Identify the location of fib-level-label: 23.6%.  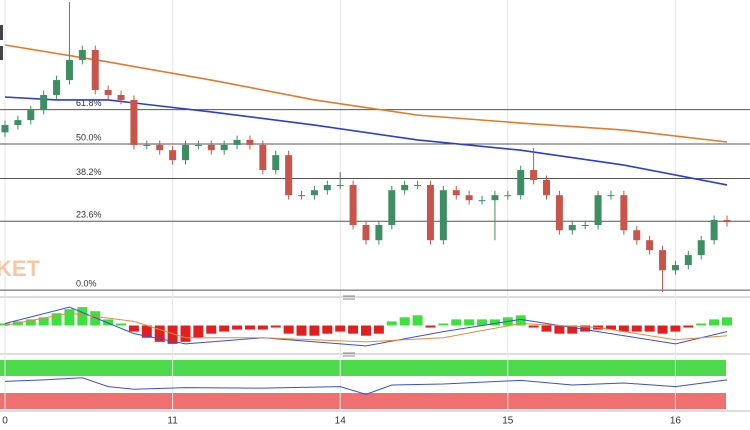
(89, 215).